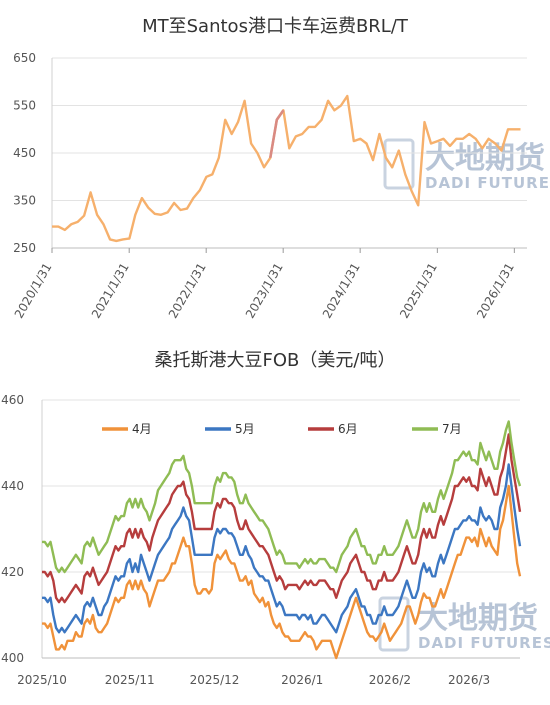  I want to click on y-tick-label: 450, so click(24, 153).